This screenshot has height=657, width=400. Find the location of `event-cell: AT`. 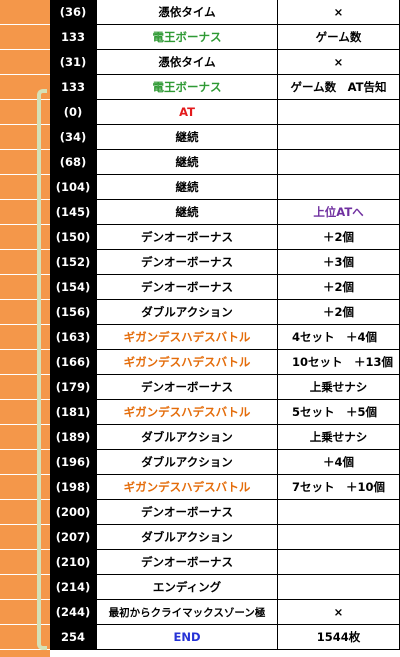

event-cell: AT is located at coordinates (187, 112).